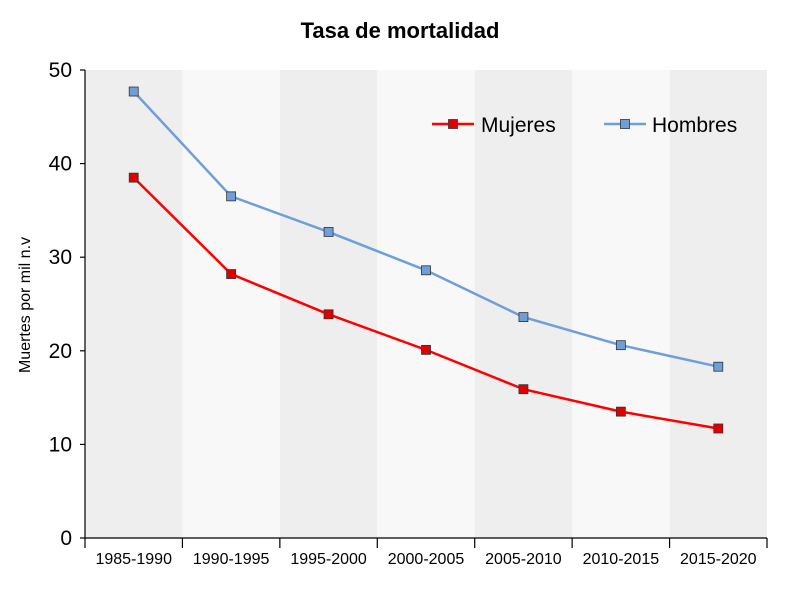  I want to click on legend: Mujeres Hombres, so click(584, 125).